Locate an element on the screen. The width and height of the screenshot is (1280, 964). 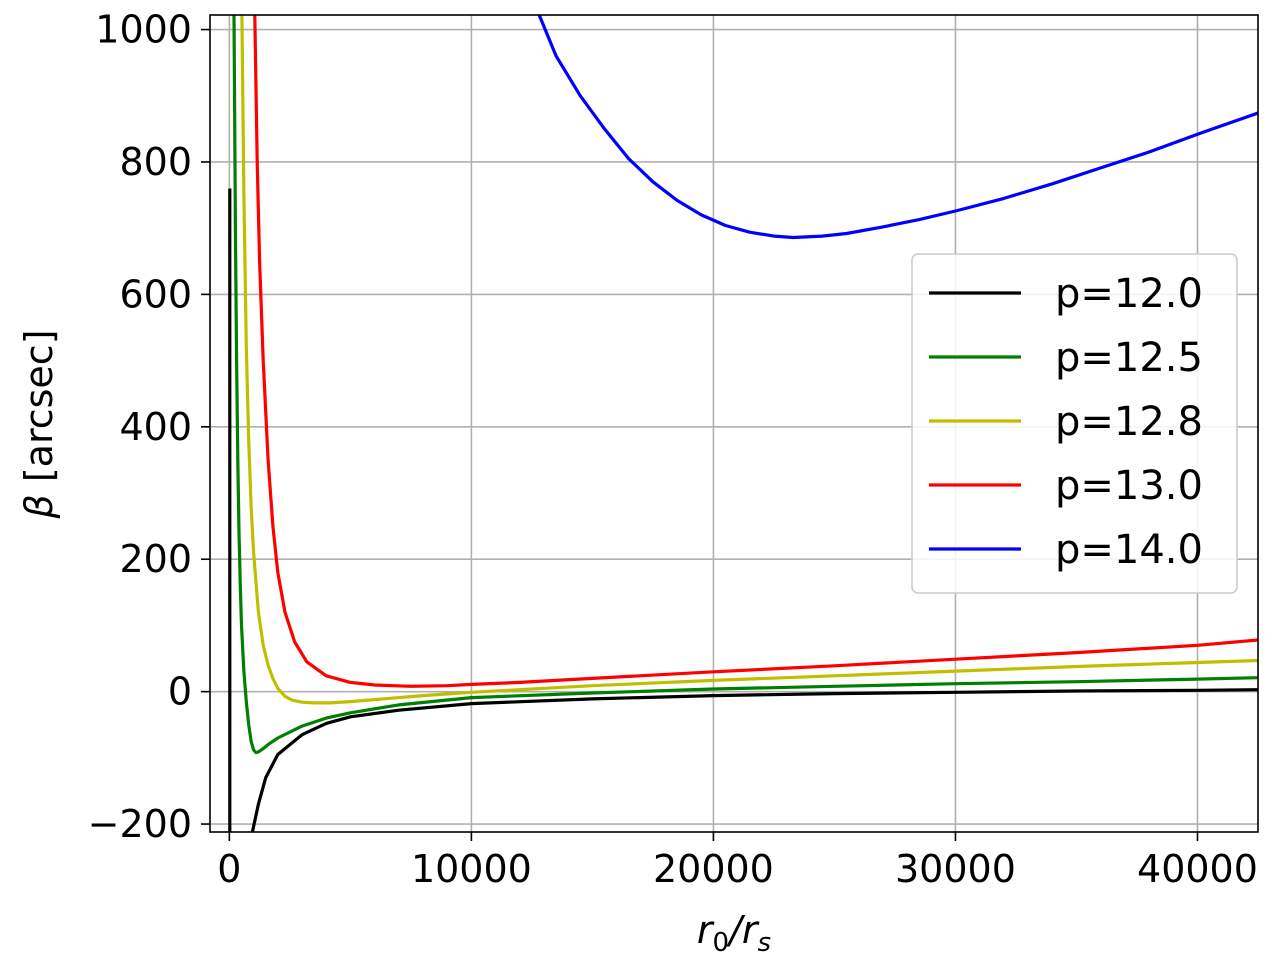
x-tick-label: 30000 is located at coordinates (955, 869).